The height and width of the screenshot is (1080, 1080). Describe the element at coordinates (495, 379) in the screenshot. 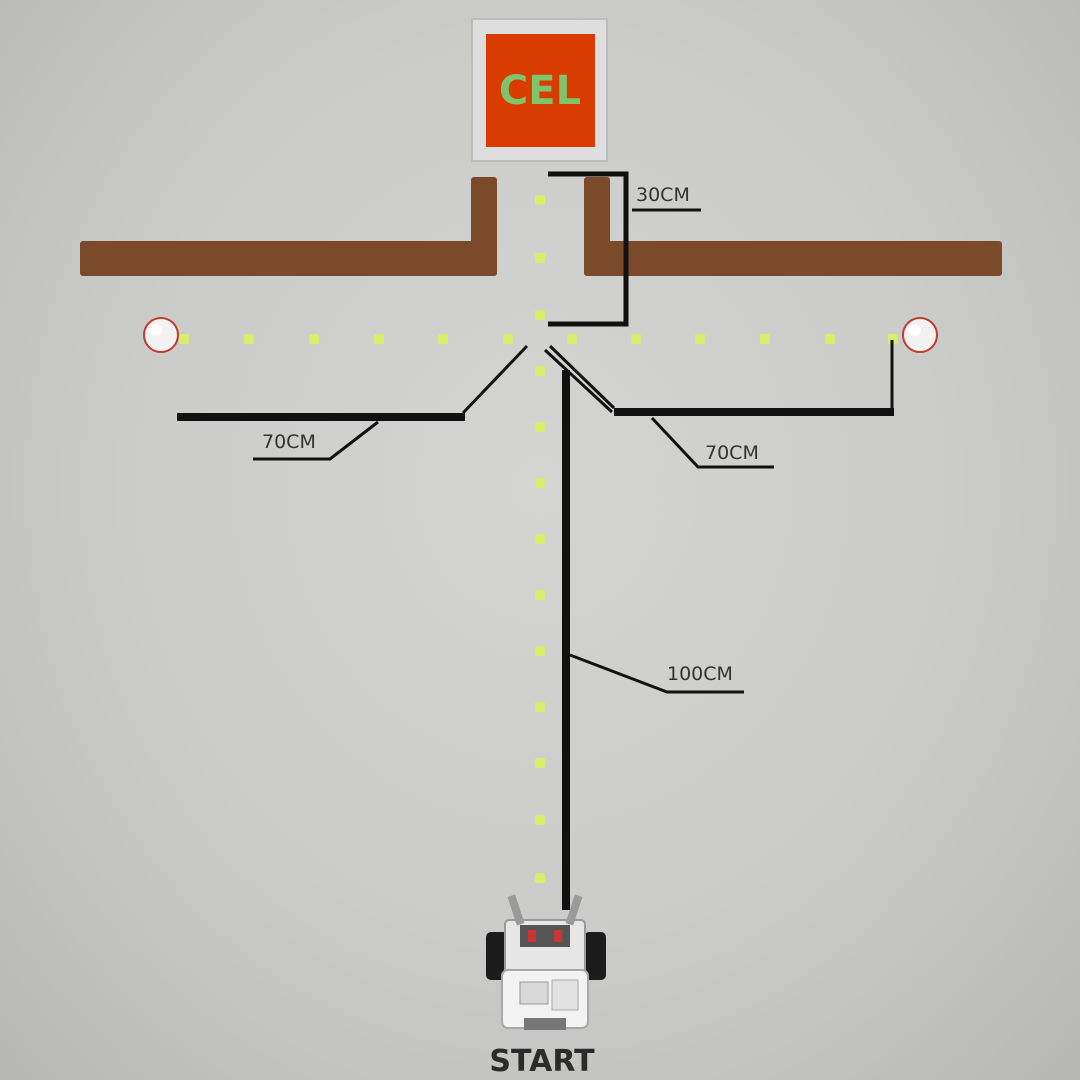

I see `leader-left-diagonal` at that location.